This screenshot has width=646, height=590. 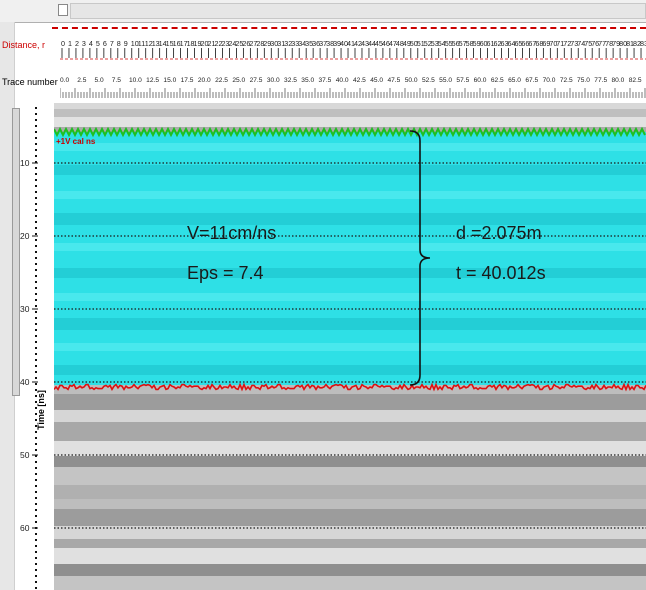 I want to click on distance-tick-label: 62, so click(x=498, y=43).